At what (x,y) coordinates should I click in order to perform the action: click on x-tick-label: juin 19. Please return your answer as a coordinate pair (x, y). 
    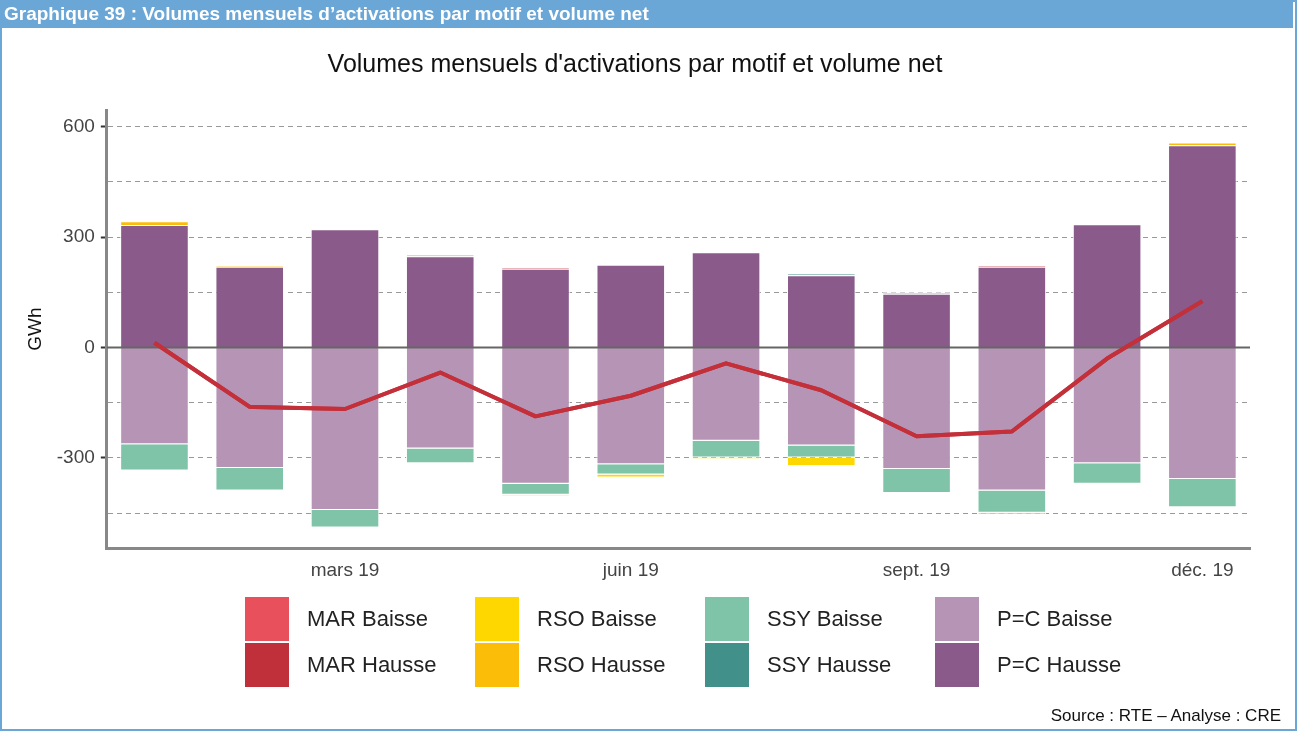
    Looking at the image, I should click on (630, 569).